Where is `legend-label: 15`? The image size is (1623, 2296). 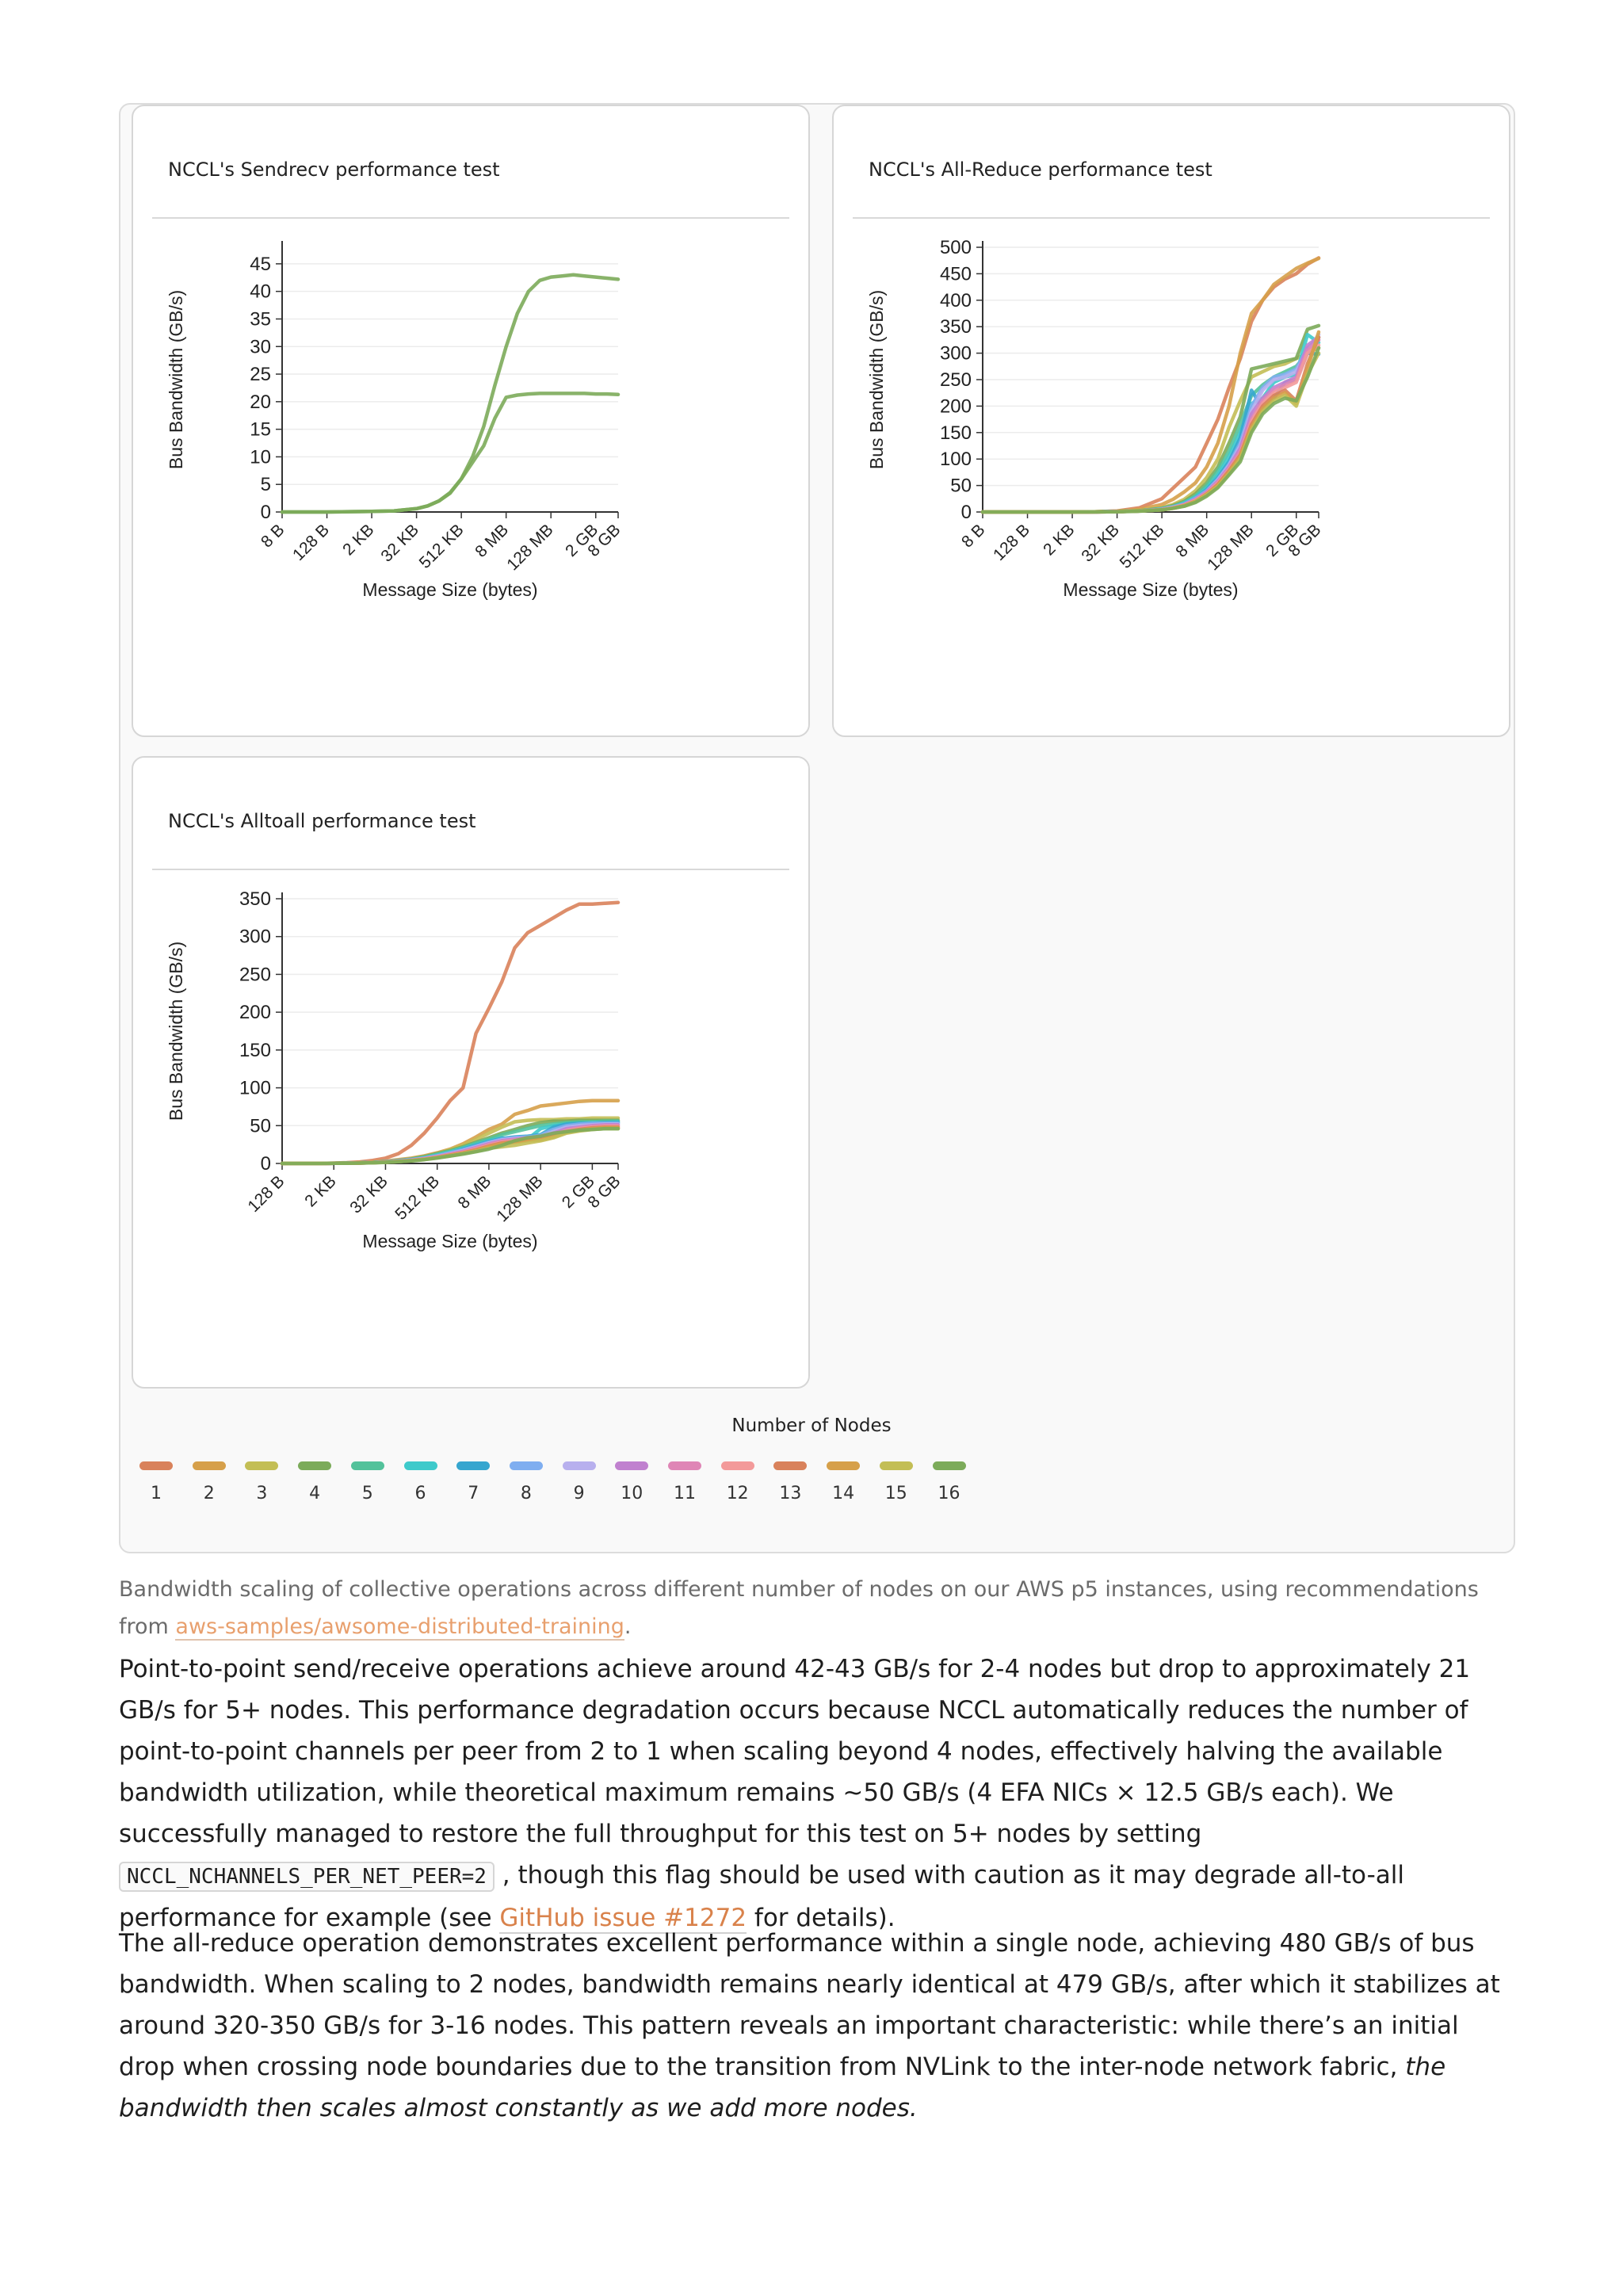
legend-label: 15 is located at coordinates (895, 1493).